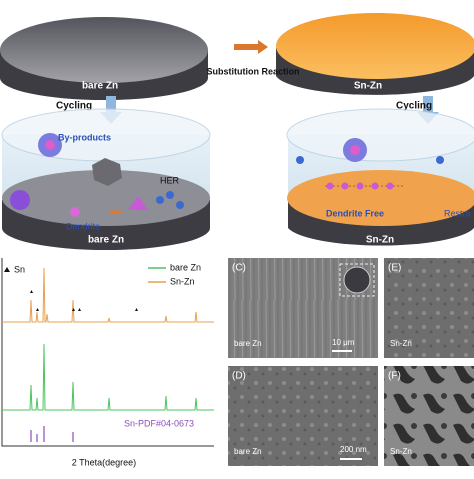 This screenshot has height=479, width=474. I want to click on legend-label: Sn, so click(19, 269).